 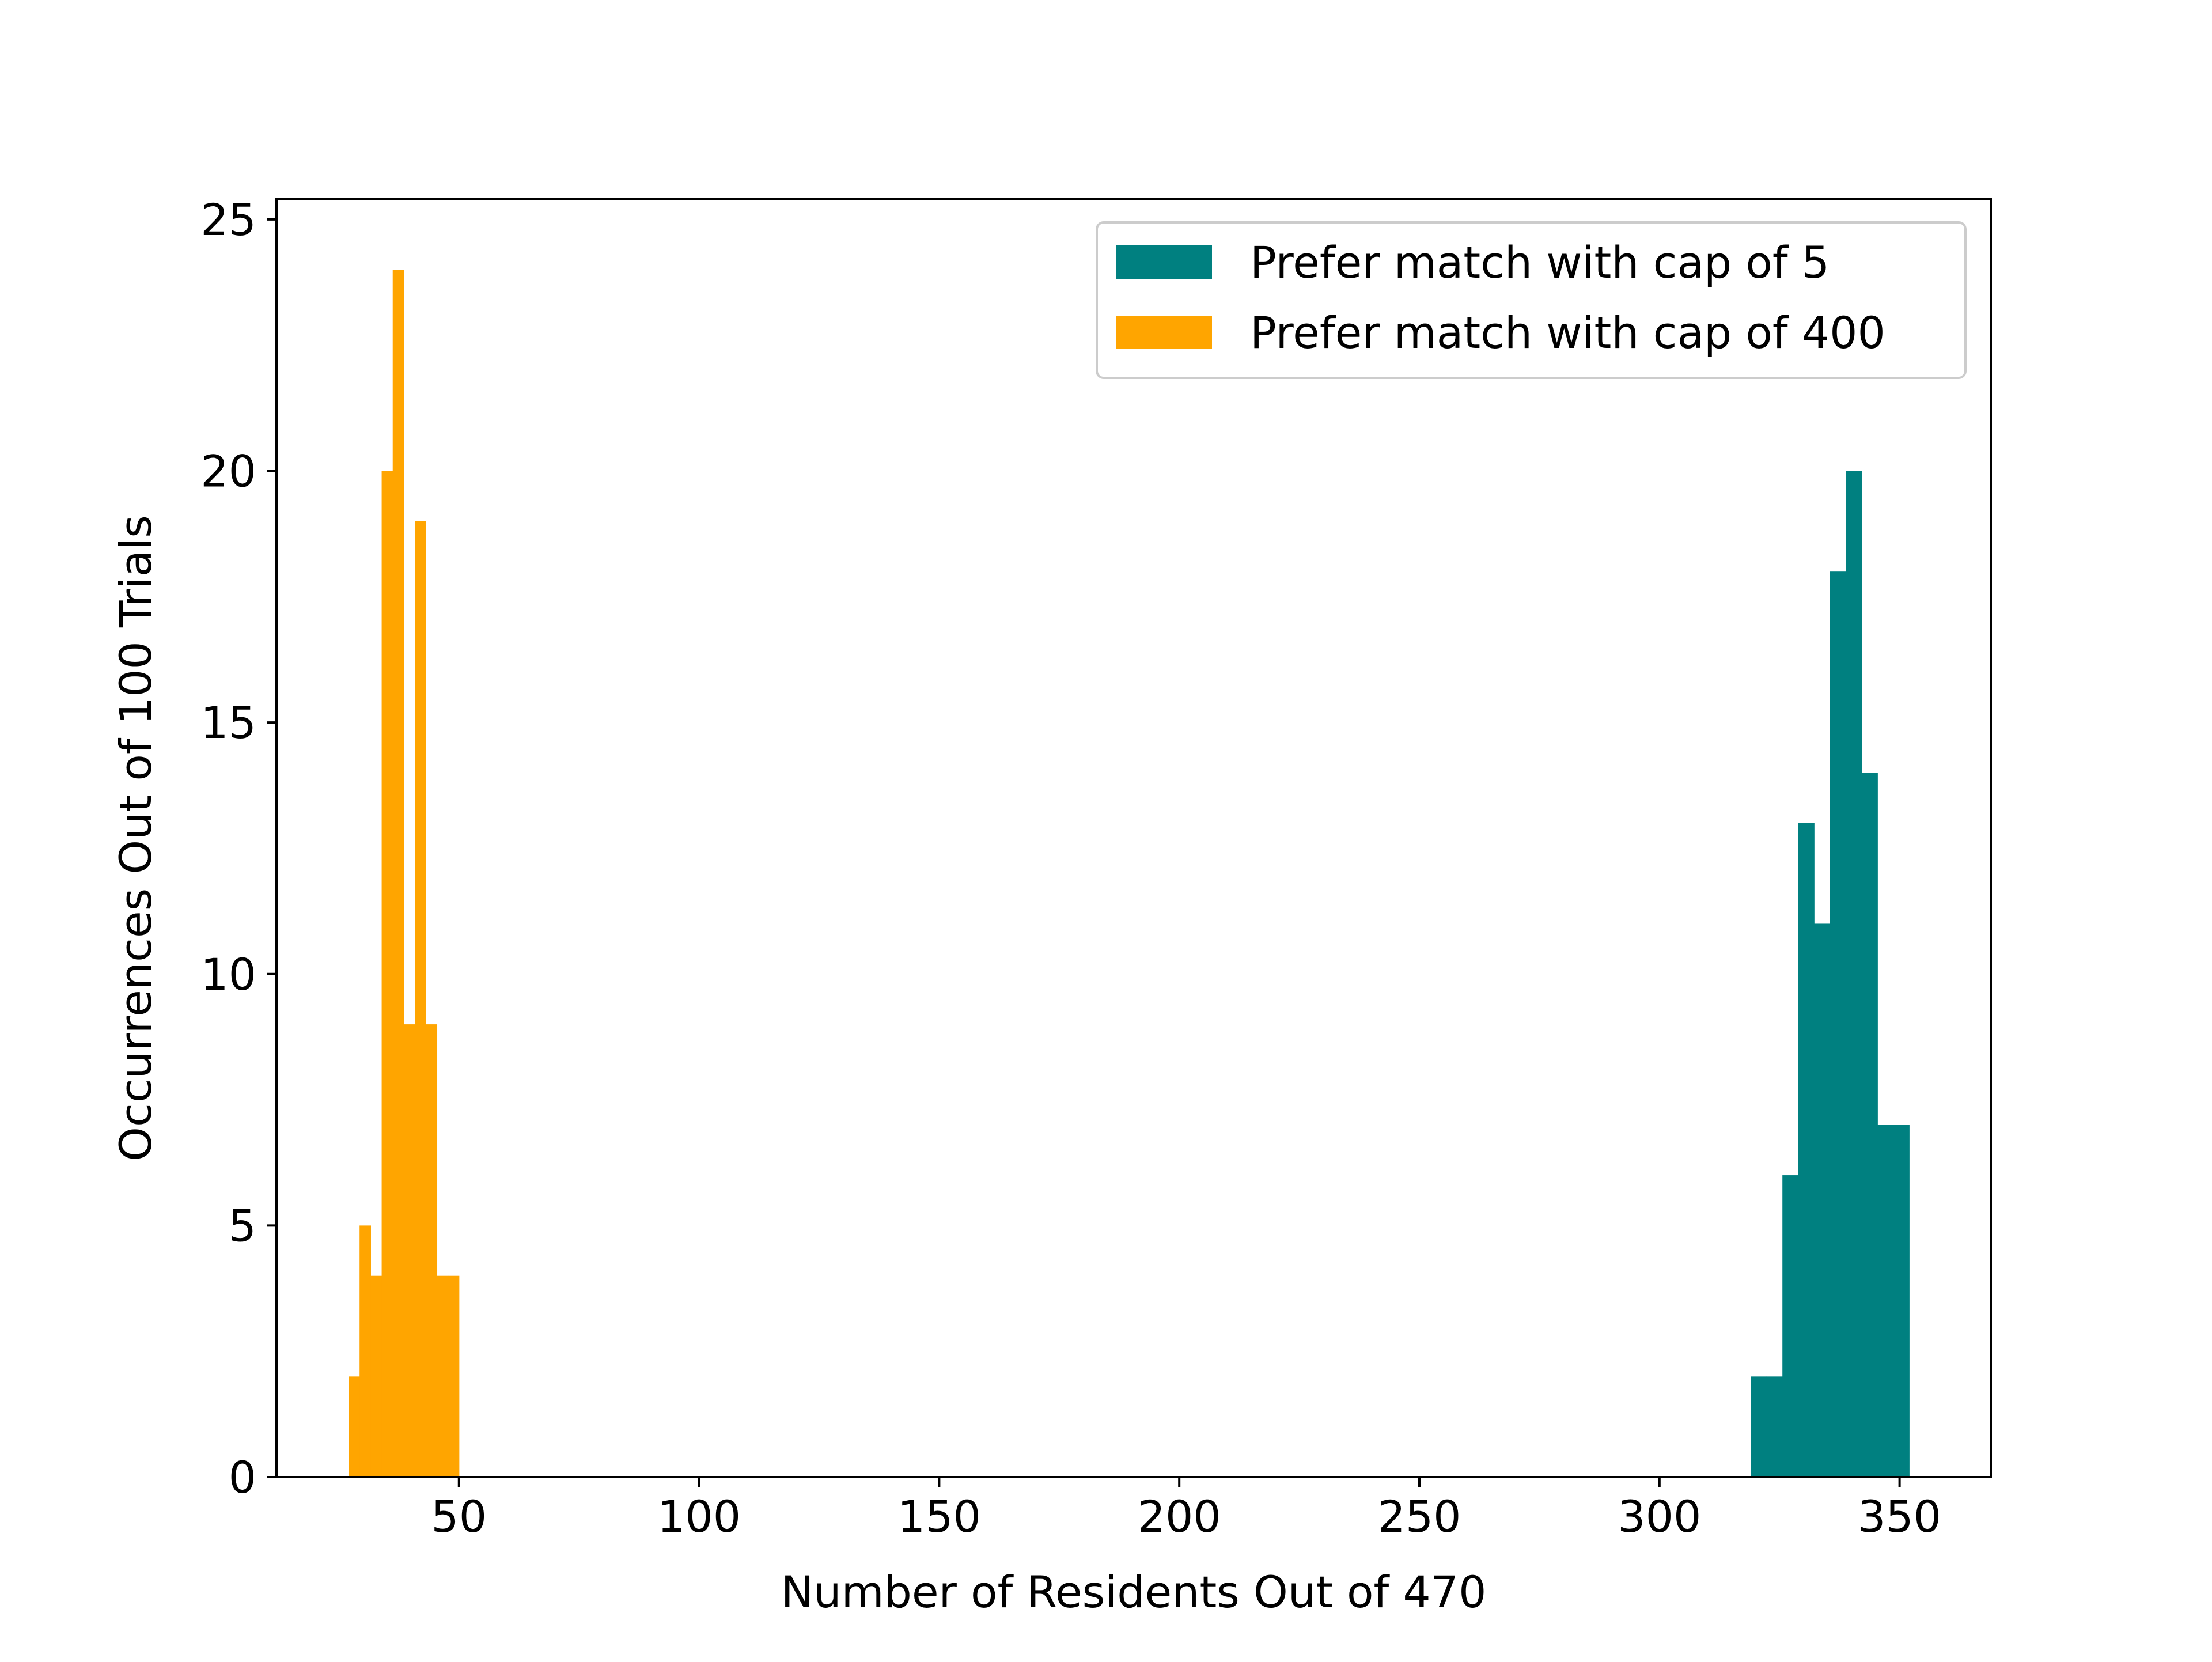 What do you see at coordinates (228, 974) in the screenshot?
I see `y-tick-label-2: 10` at bounding box center [228, 974].